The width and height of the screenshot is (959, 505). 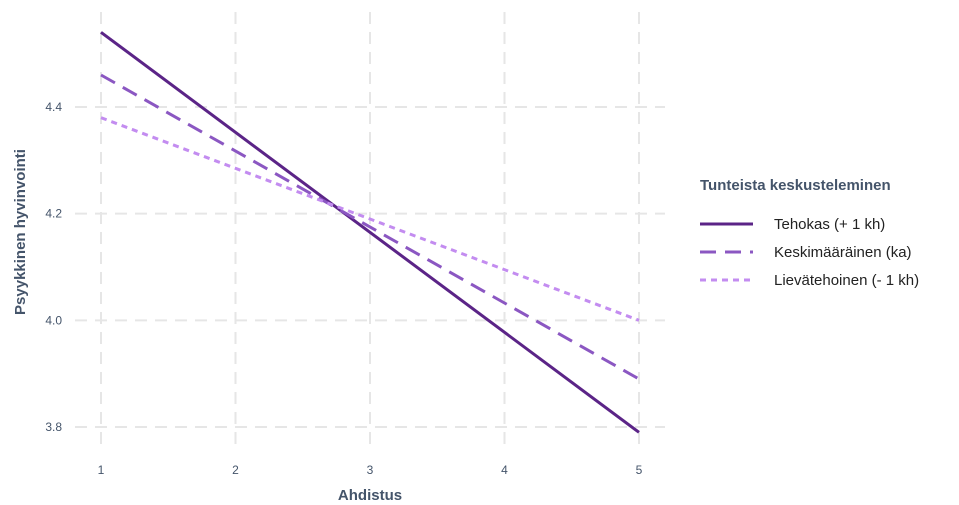 I want to click on x-tick-label: 2, so click(x=235, y=470).